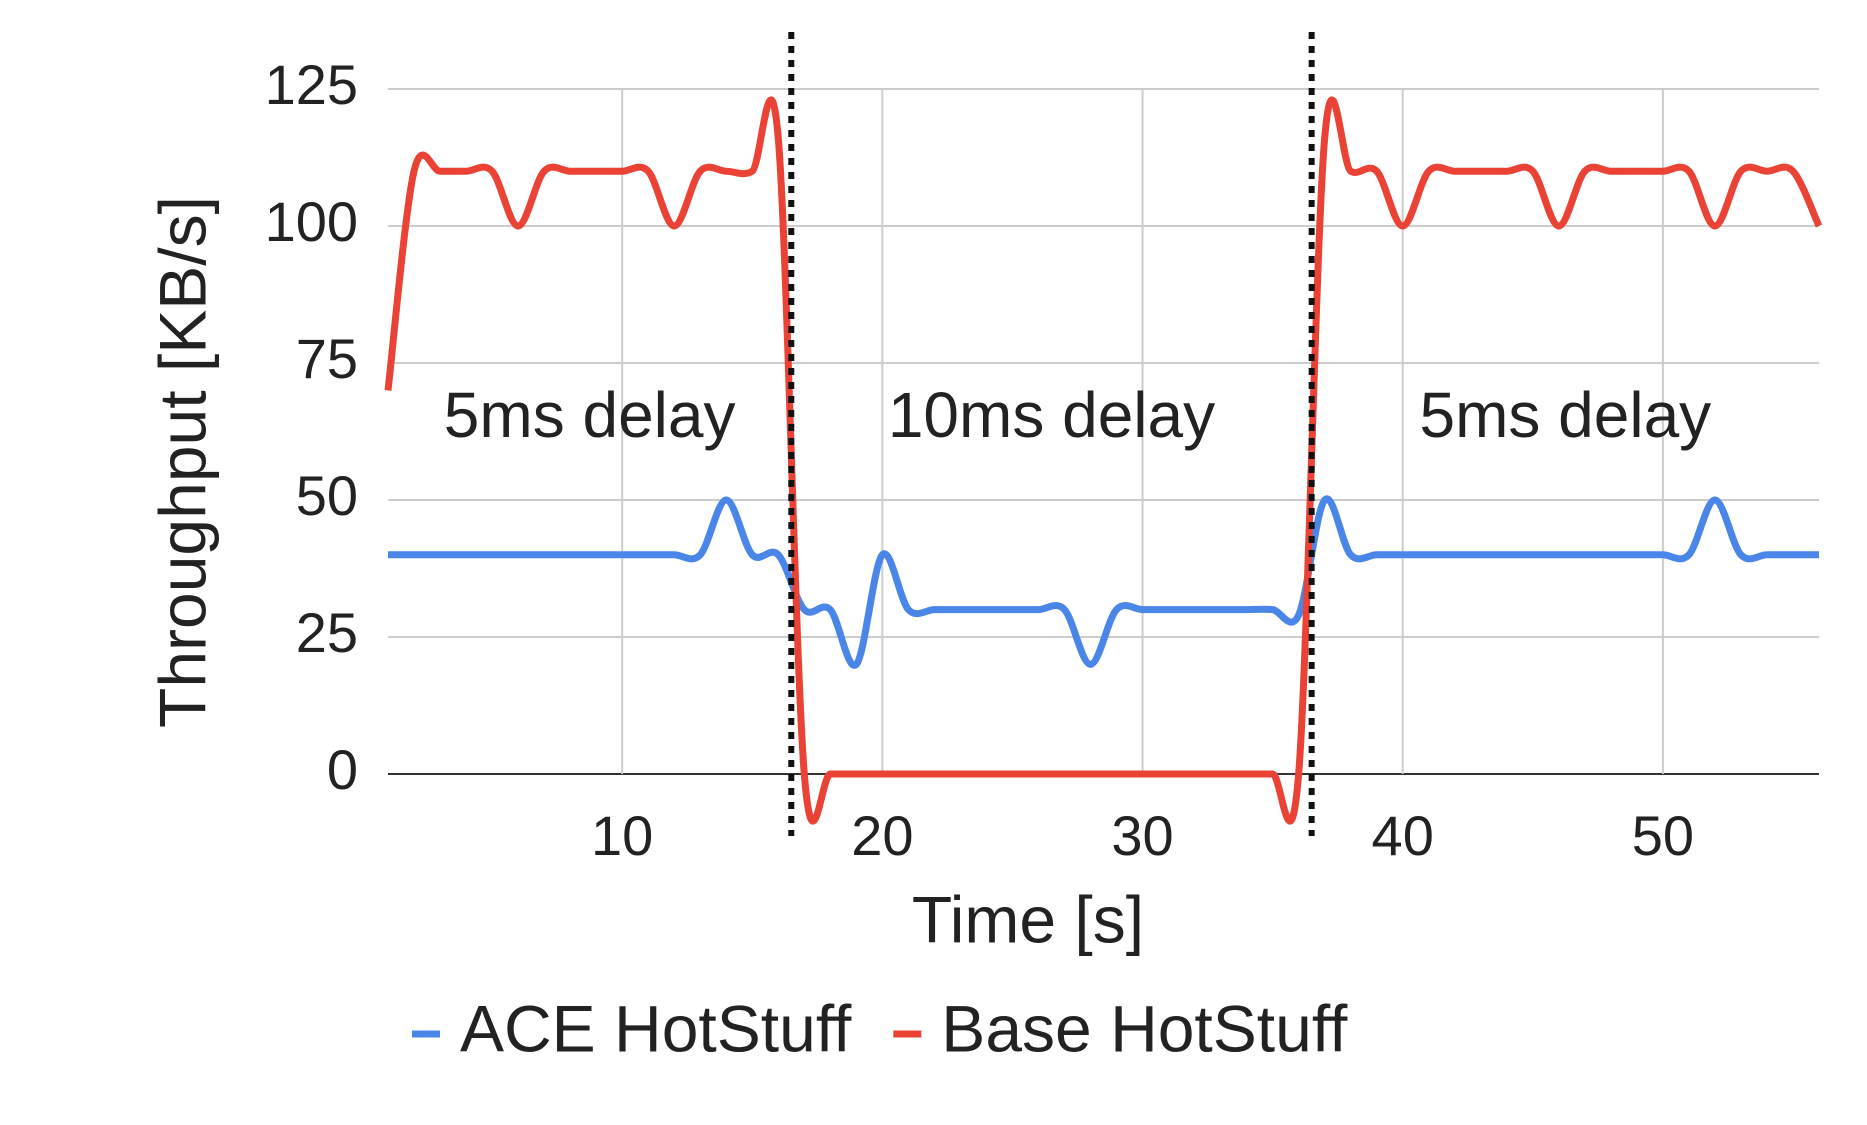 Image resolution: width=1867 pixels, height=1125 pixels. I want to click on line-series, so click(1103, 582).